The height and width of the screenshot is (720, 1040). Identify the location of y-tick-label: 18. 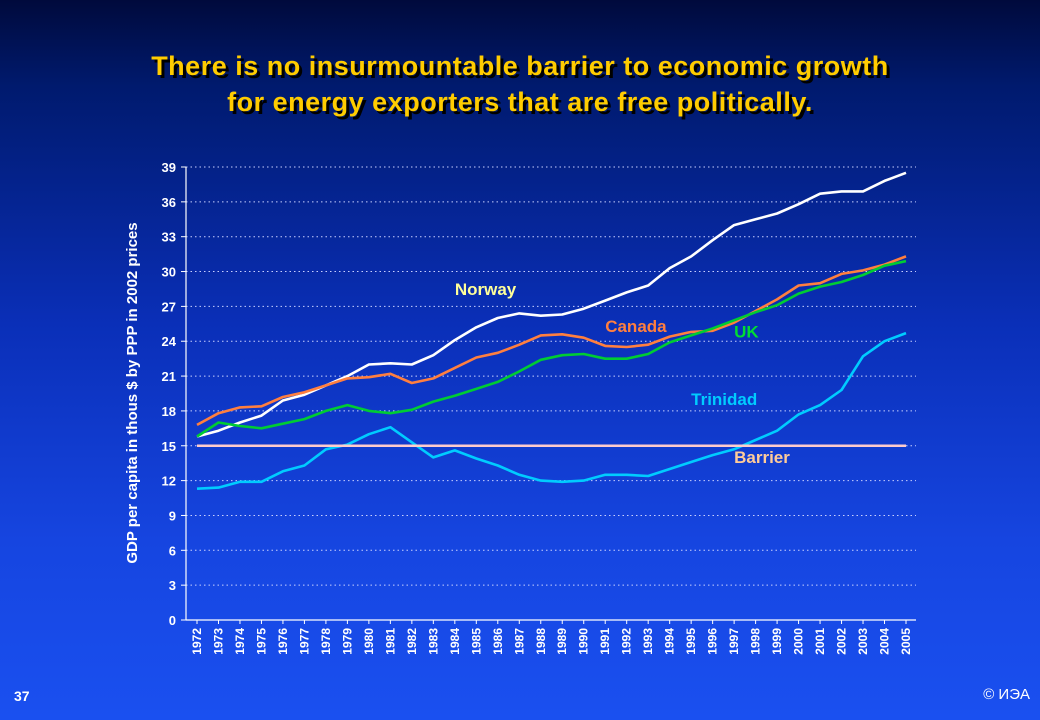
(169, 411).